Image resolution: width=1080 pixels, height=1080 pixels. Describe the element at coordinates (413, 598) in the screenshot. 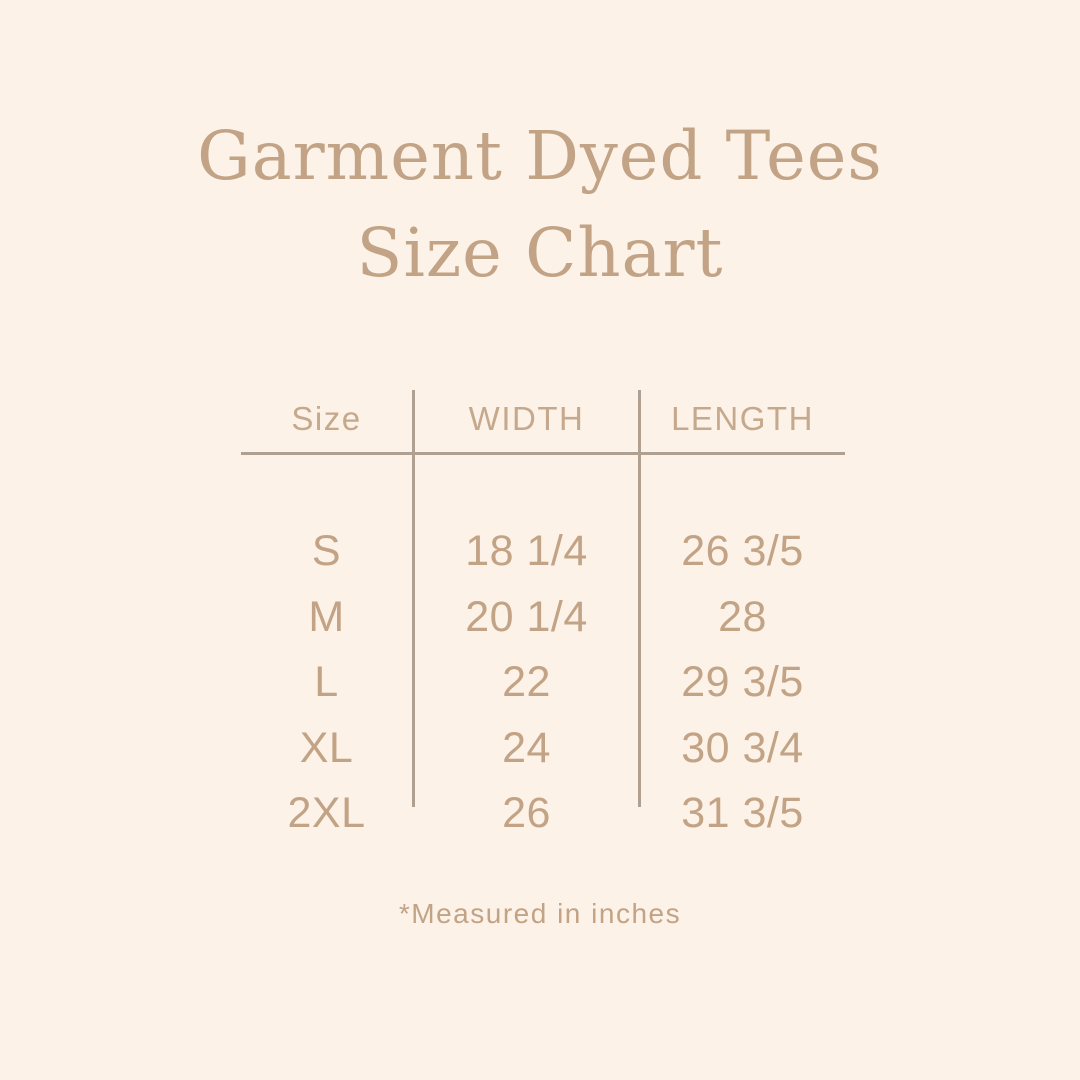

I see `column-divider-size-width` at that location.